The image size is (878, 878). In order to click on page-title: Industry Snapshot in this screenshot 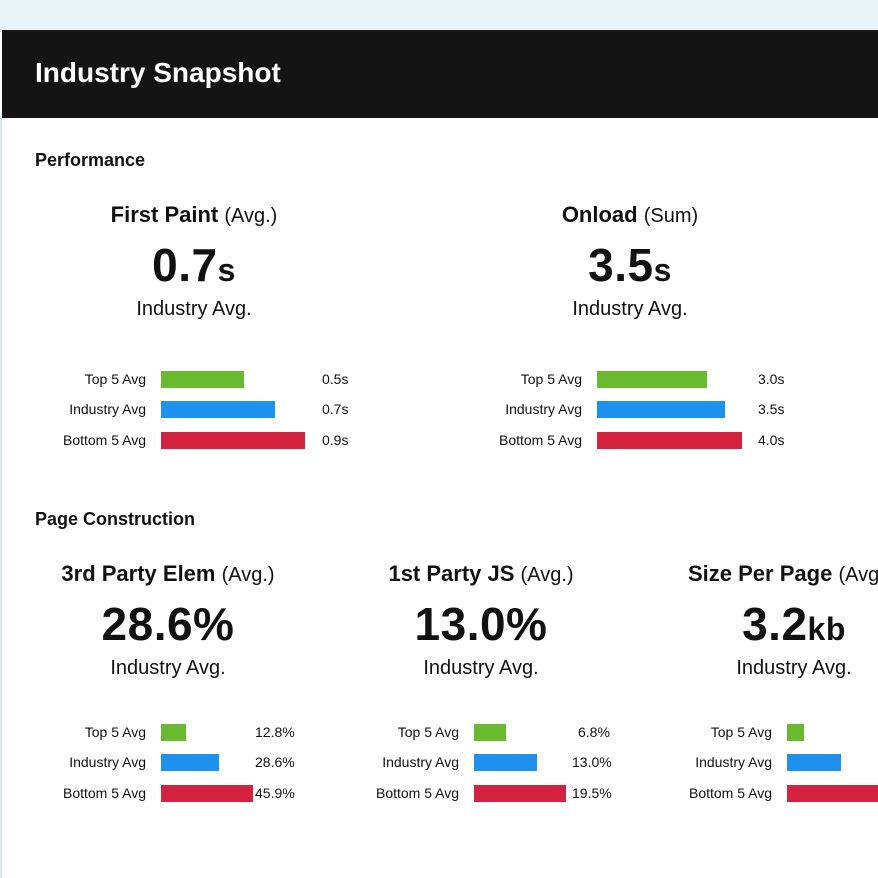, I will do `click(158, 72)`.